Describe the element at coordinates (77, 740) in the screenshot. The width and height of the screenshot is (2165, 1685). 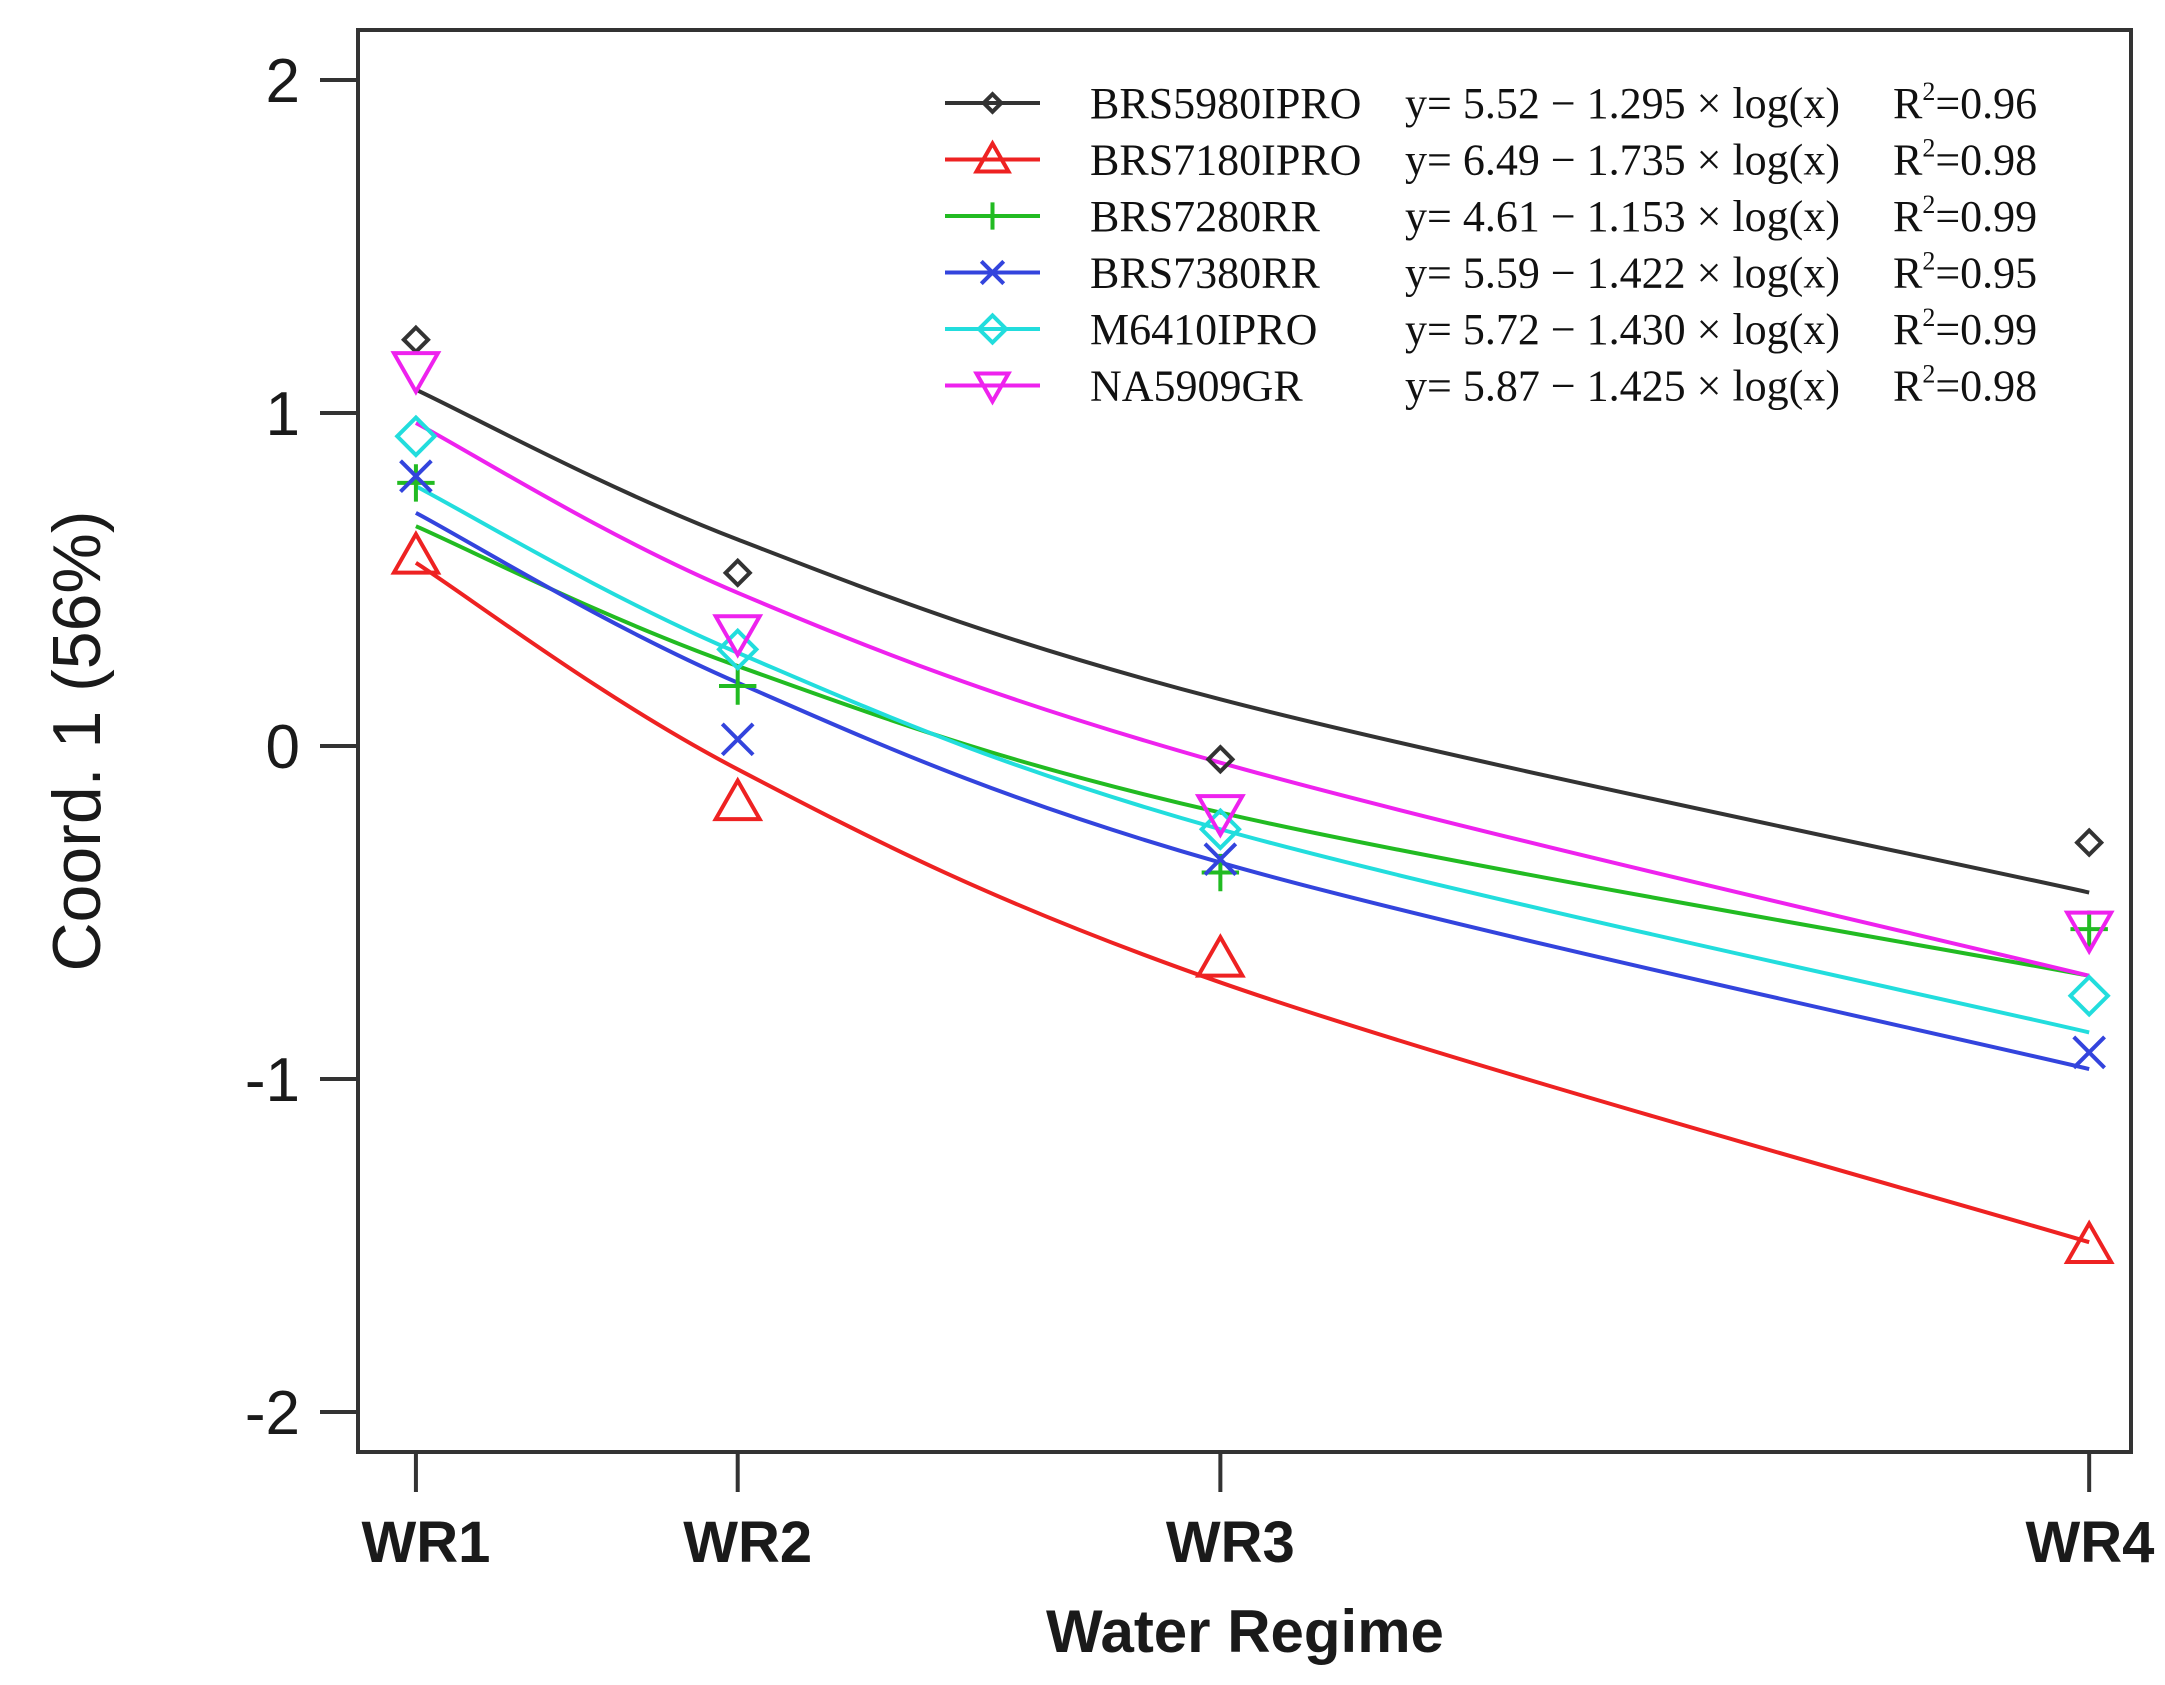
I see `y-axis-title: Coord. 1 (56%)` at that location.